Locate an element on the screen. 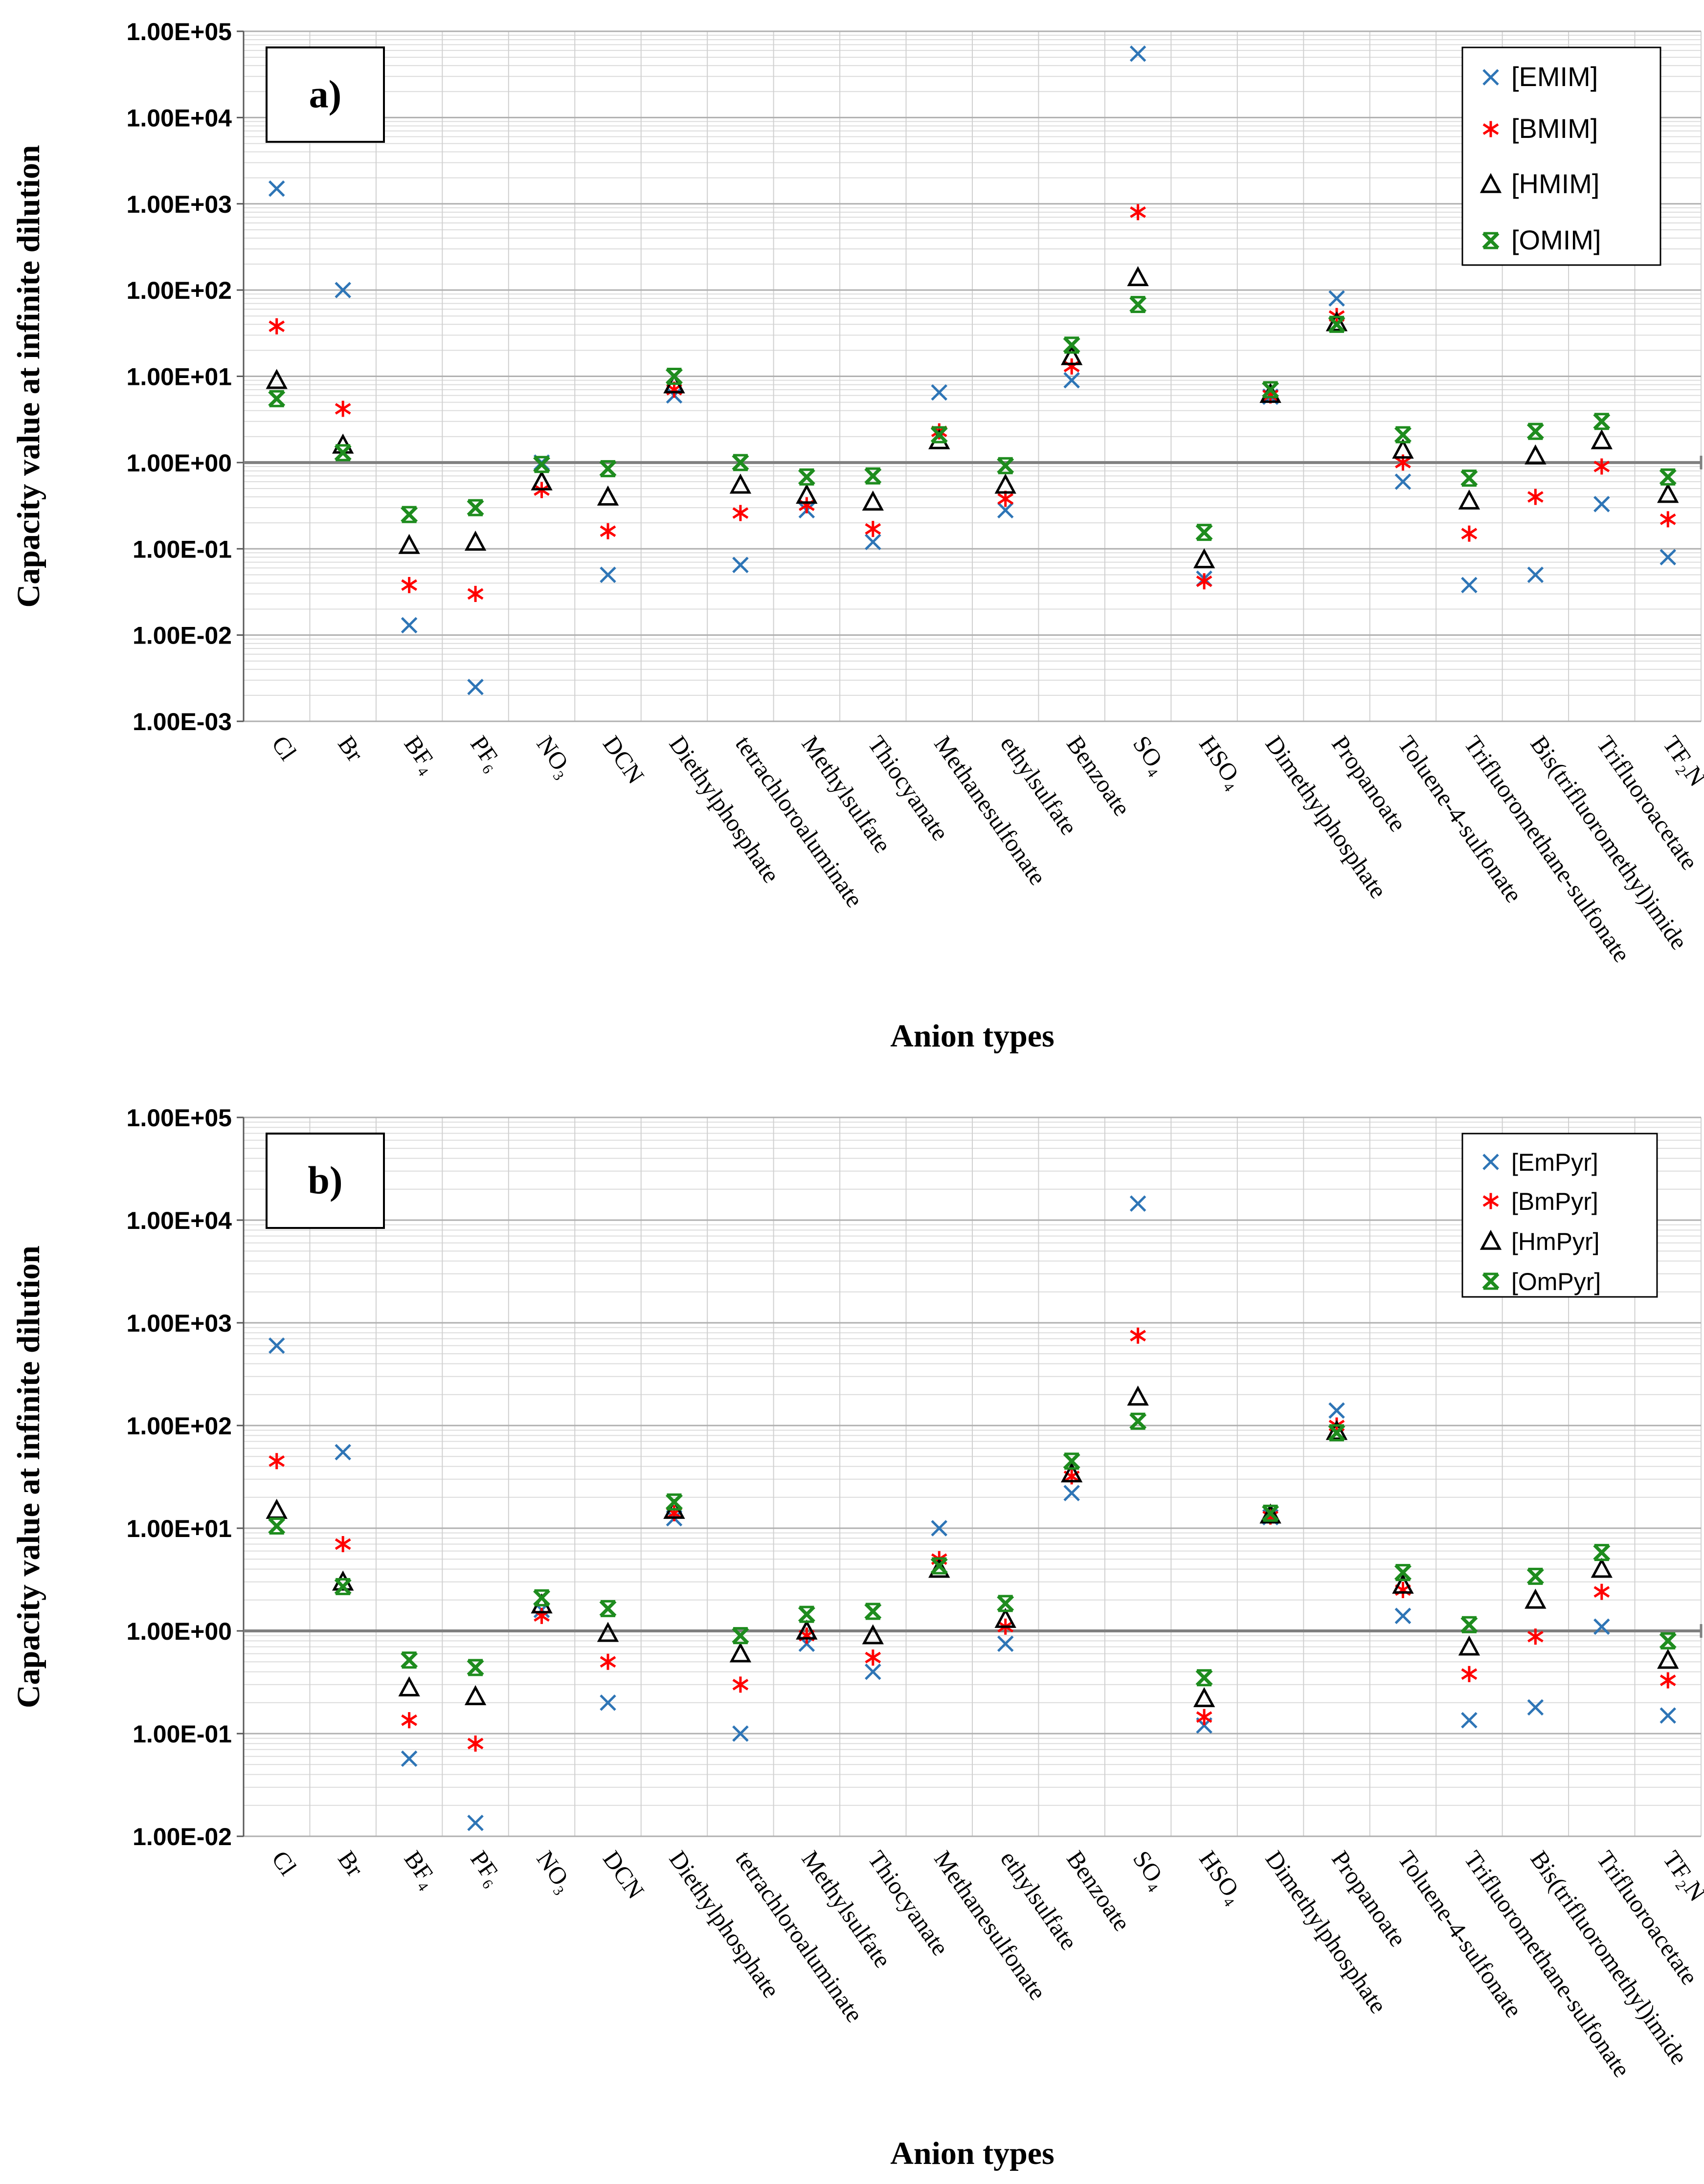  x-category-label: TF₂N is located at coordinates (1681, 1876).